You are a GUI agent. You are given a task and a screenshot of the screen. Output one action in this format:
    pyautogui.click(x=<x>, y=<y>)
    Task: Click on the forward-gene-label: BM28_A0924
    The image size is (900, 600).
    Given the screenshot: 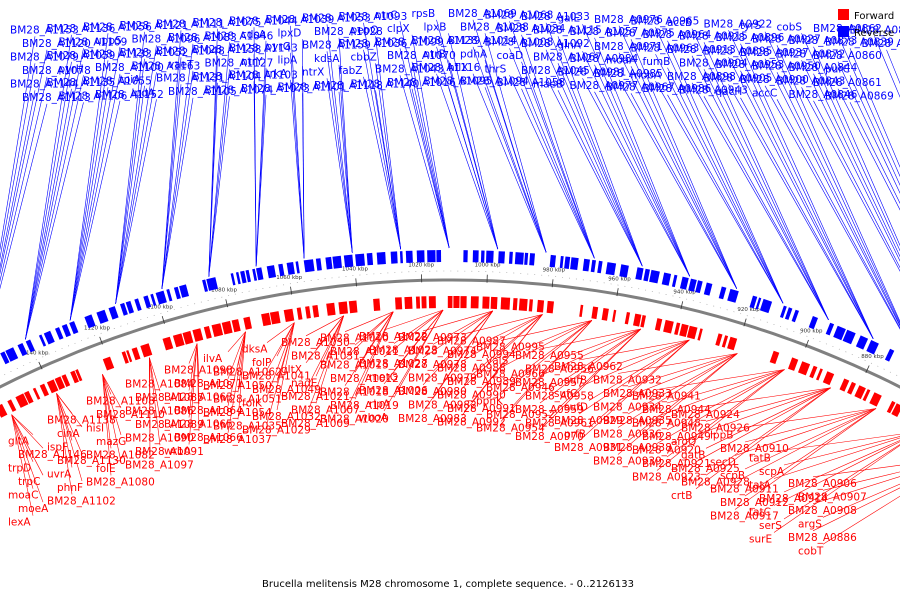 What is the action you would take?
    pyautogui.click(x=705, y=415)
    